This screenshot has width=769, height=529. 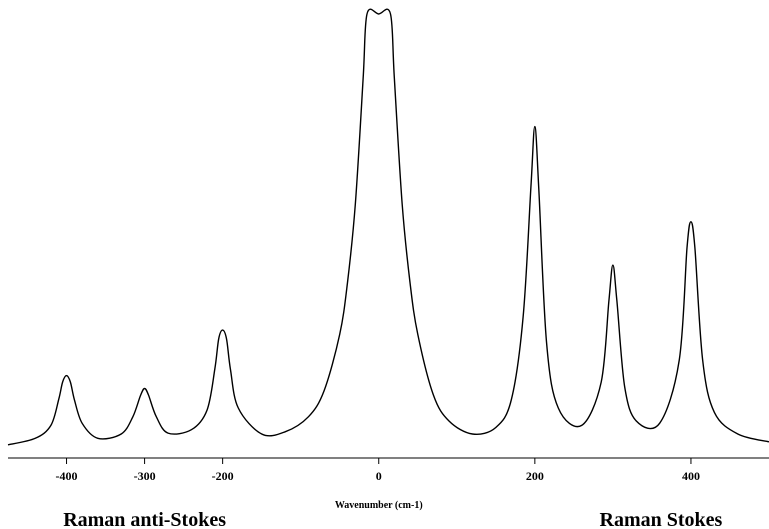 What do you see at coordinates (379, 505) in the screenshot?
I see `x-axis-label: Wavenumber (cm-1)` at bounding box center [379, 505].